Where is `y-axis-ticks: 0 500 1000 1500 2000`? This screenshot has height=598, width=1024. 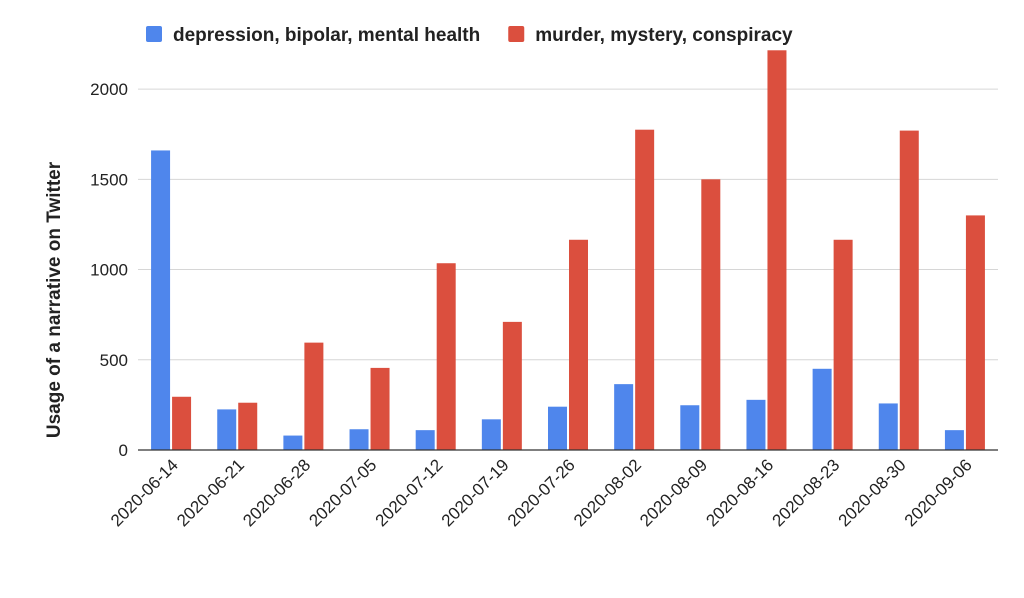
y-axis-ticks: 0 500 1000 1500 2000 is located at coordinates (109, 270).